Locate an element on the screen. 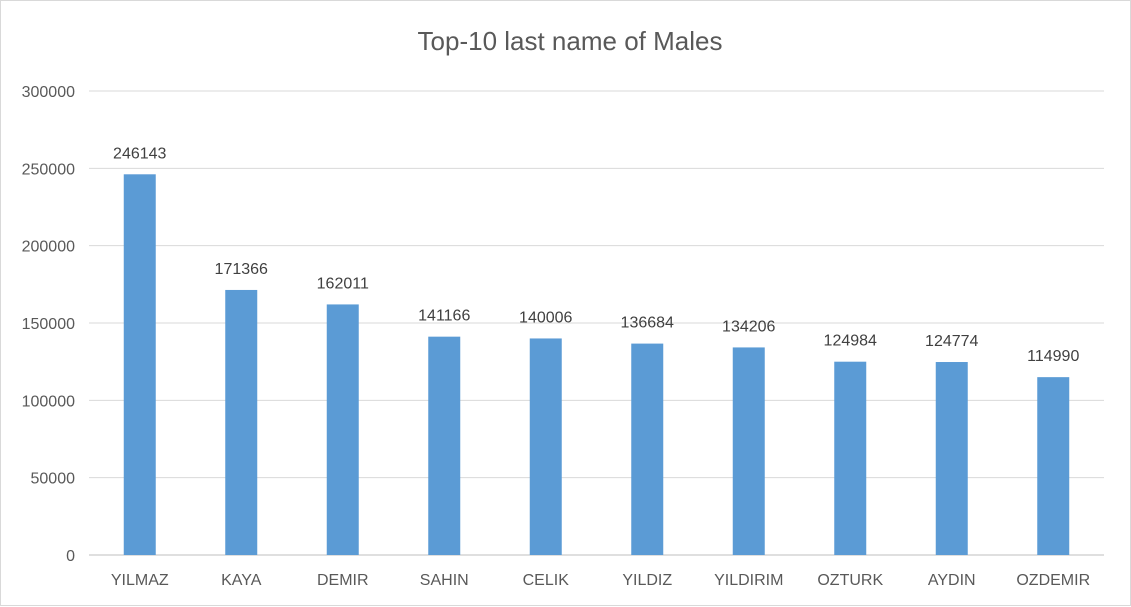 Image resolution: width=1131 pixels, height=607 pixels. data-label: 134206 is located at coordinates (748, 326).